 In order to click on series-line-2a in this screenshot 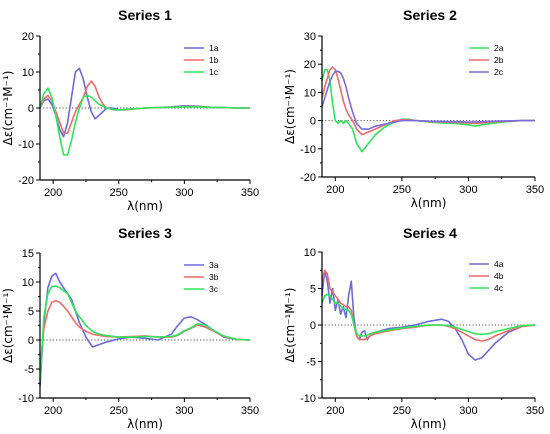, I will do `click(428, 111)`.